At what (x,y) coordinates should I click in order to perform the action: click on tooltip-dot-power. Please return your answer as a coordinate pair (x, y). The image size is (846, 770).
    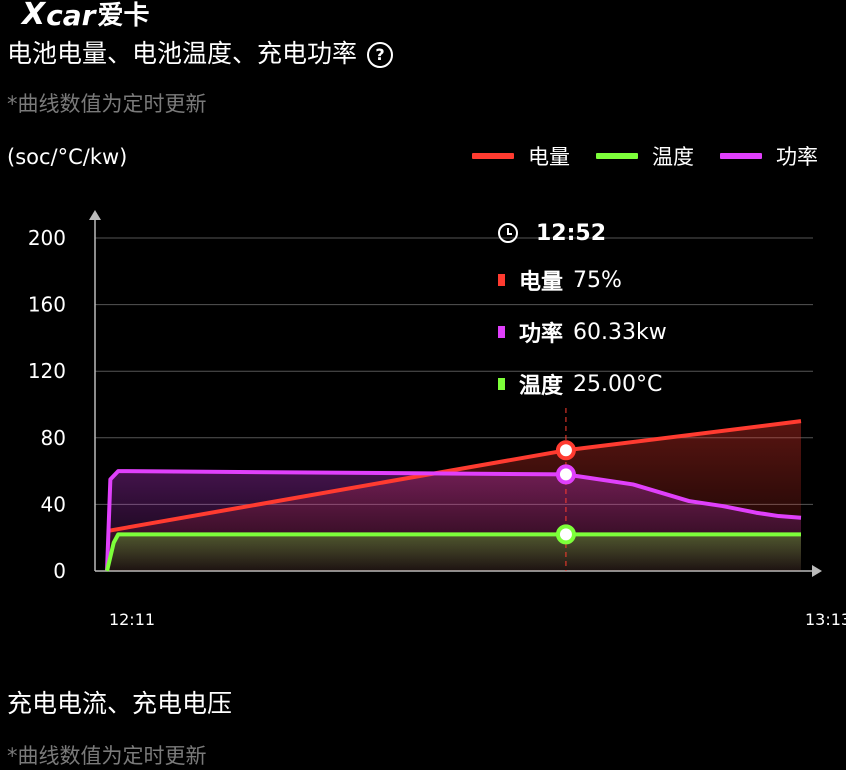
    Looking at the image, I should click on (501, 332).